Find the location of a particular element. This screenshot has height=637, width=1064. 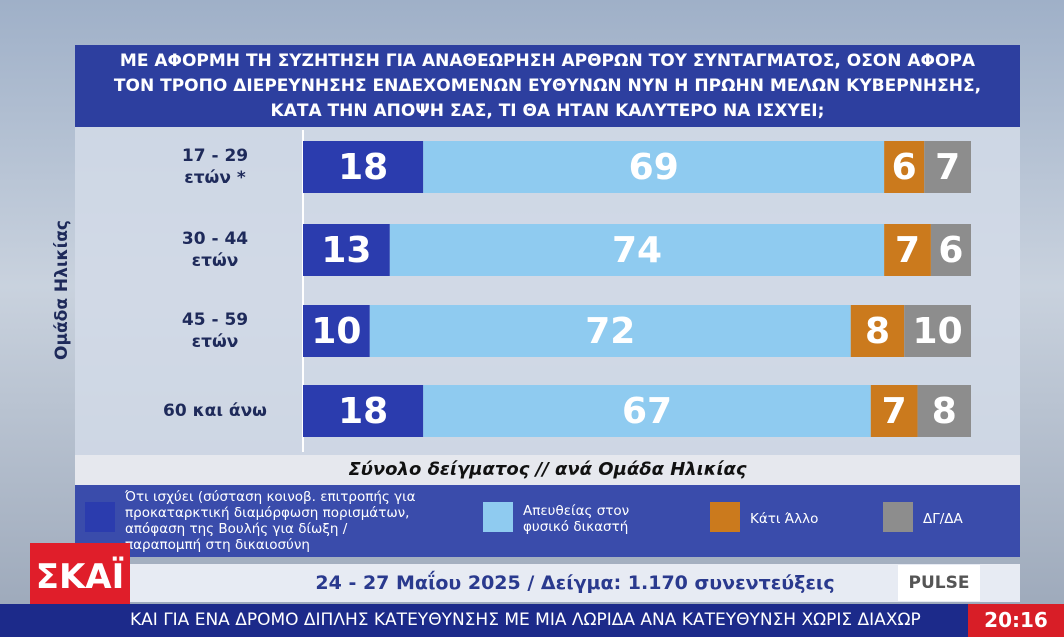

value-label: 13 is located at coordinates (346, 250).